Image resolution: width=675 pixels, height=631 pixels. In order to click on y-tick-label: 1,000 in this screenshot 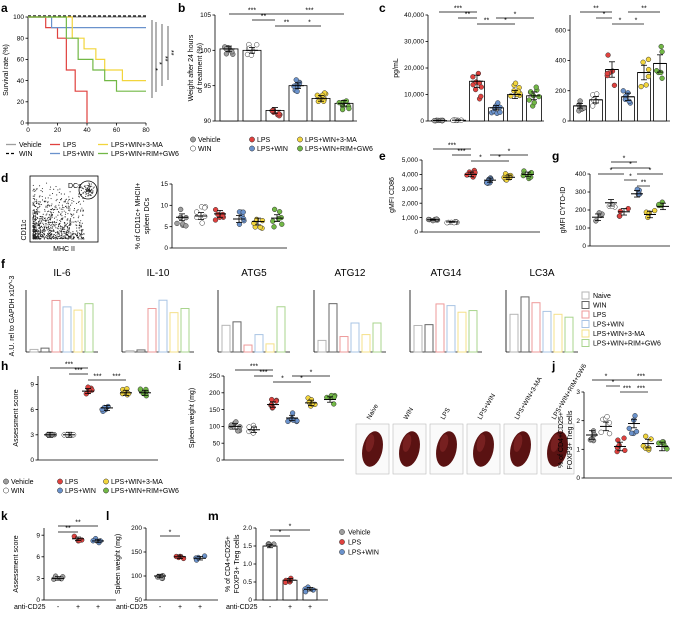, I will do `click(410, 218)`.